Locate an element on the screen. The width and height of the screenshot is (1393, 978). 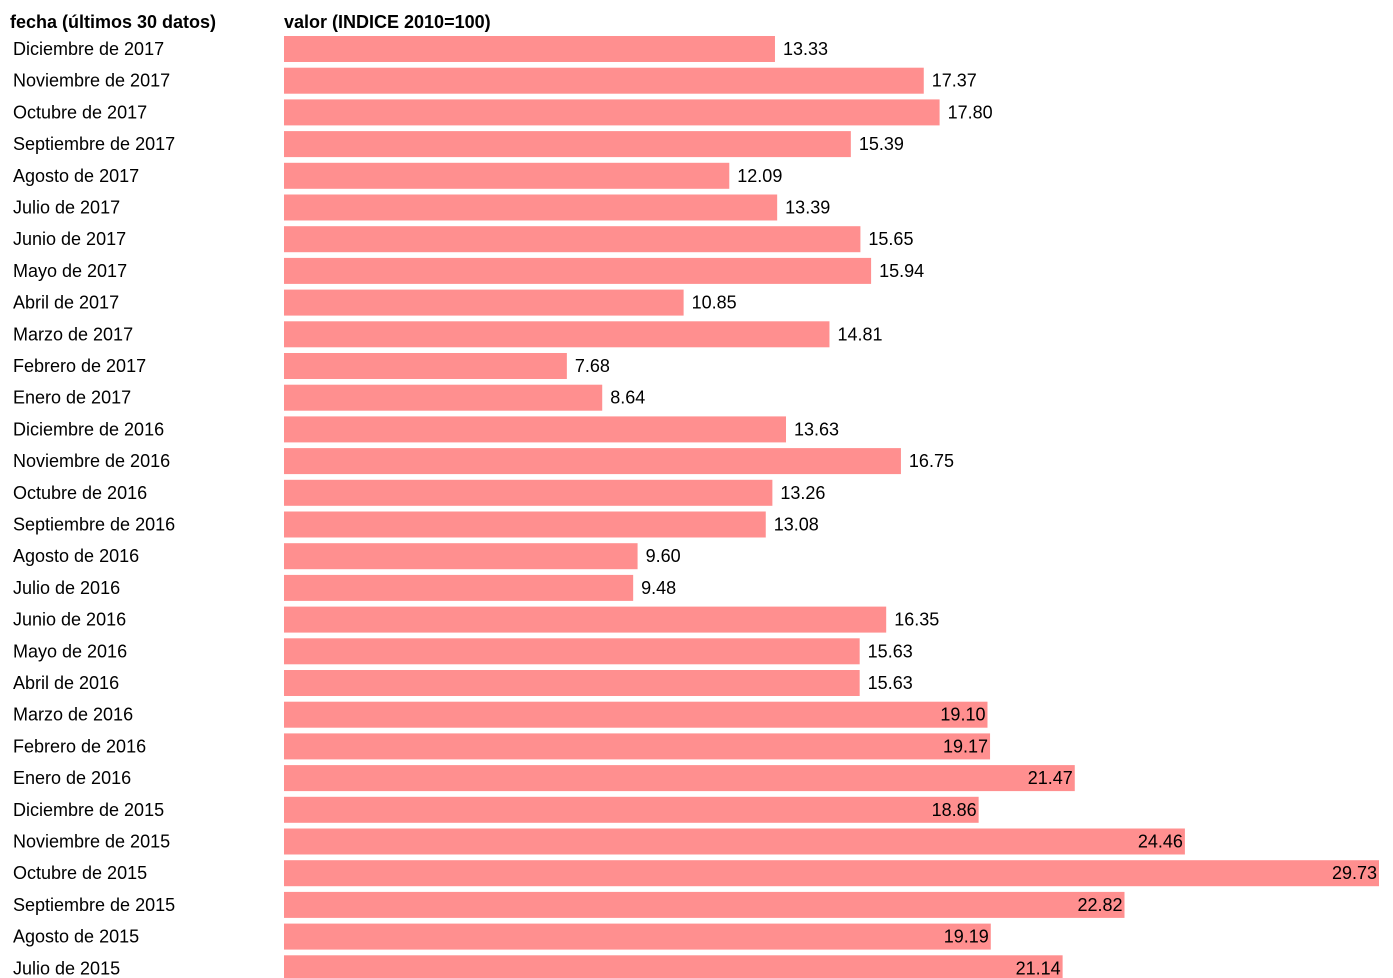
value-label: 19.10 is located at coordinates (962, 715).